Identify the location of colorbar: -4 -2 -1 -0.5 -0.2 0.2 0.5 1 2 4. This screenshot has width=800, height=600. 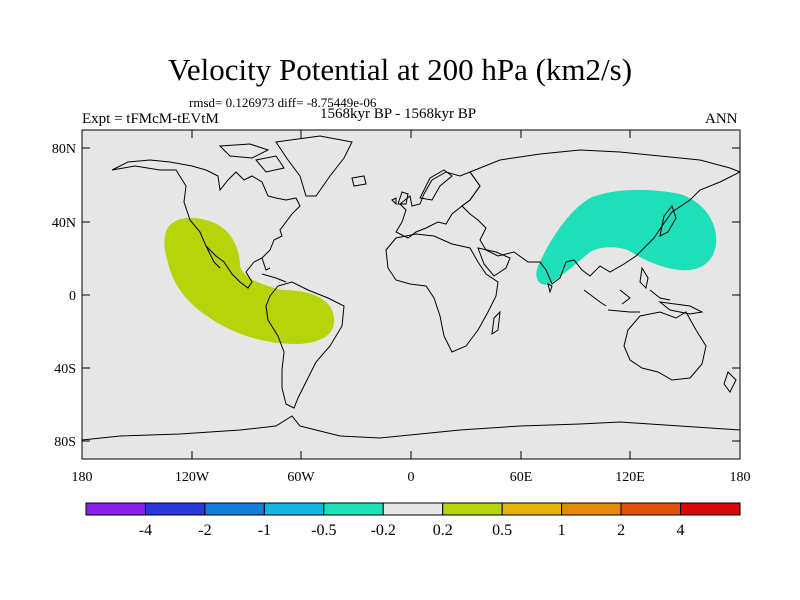
(413, 520).